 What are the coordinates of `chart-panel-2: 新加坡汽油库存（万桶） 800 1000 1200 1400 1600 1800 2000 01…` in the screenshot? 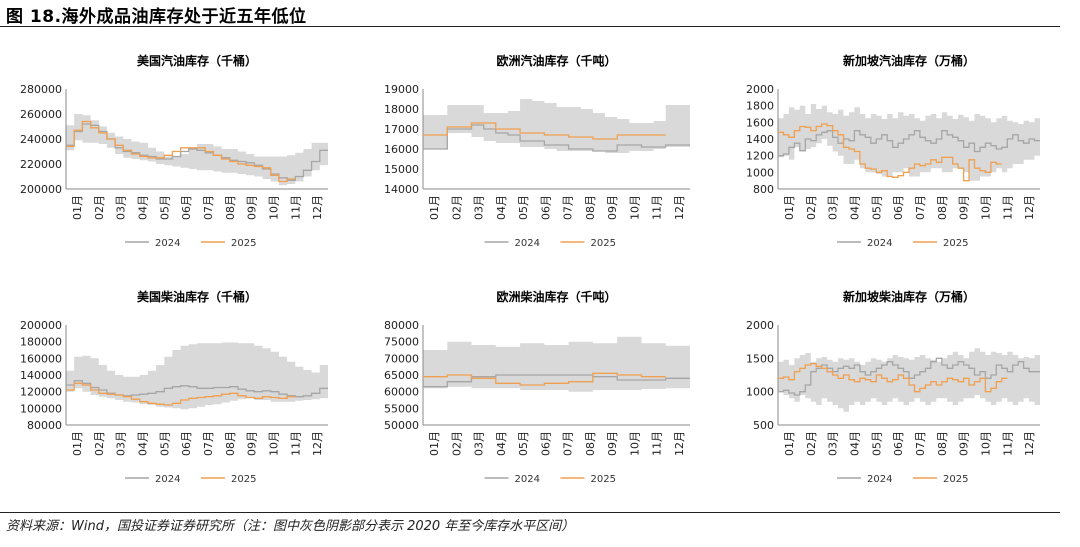 It's located at (893, 151).